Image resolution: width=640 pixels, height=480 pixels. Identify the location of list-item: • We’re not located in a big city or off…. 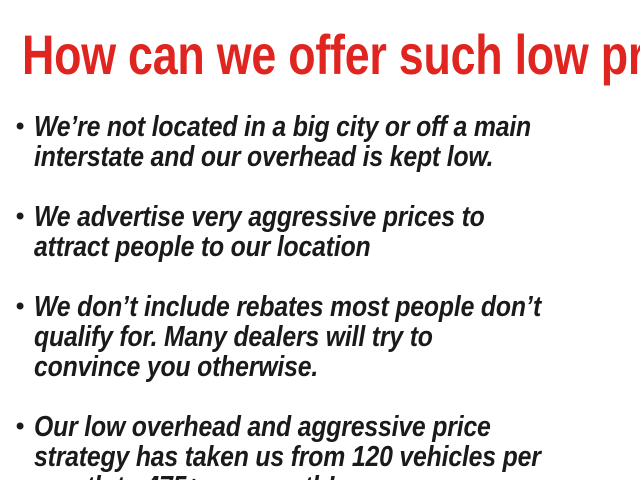
(320, 142).